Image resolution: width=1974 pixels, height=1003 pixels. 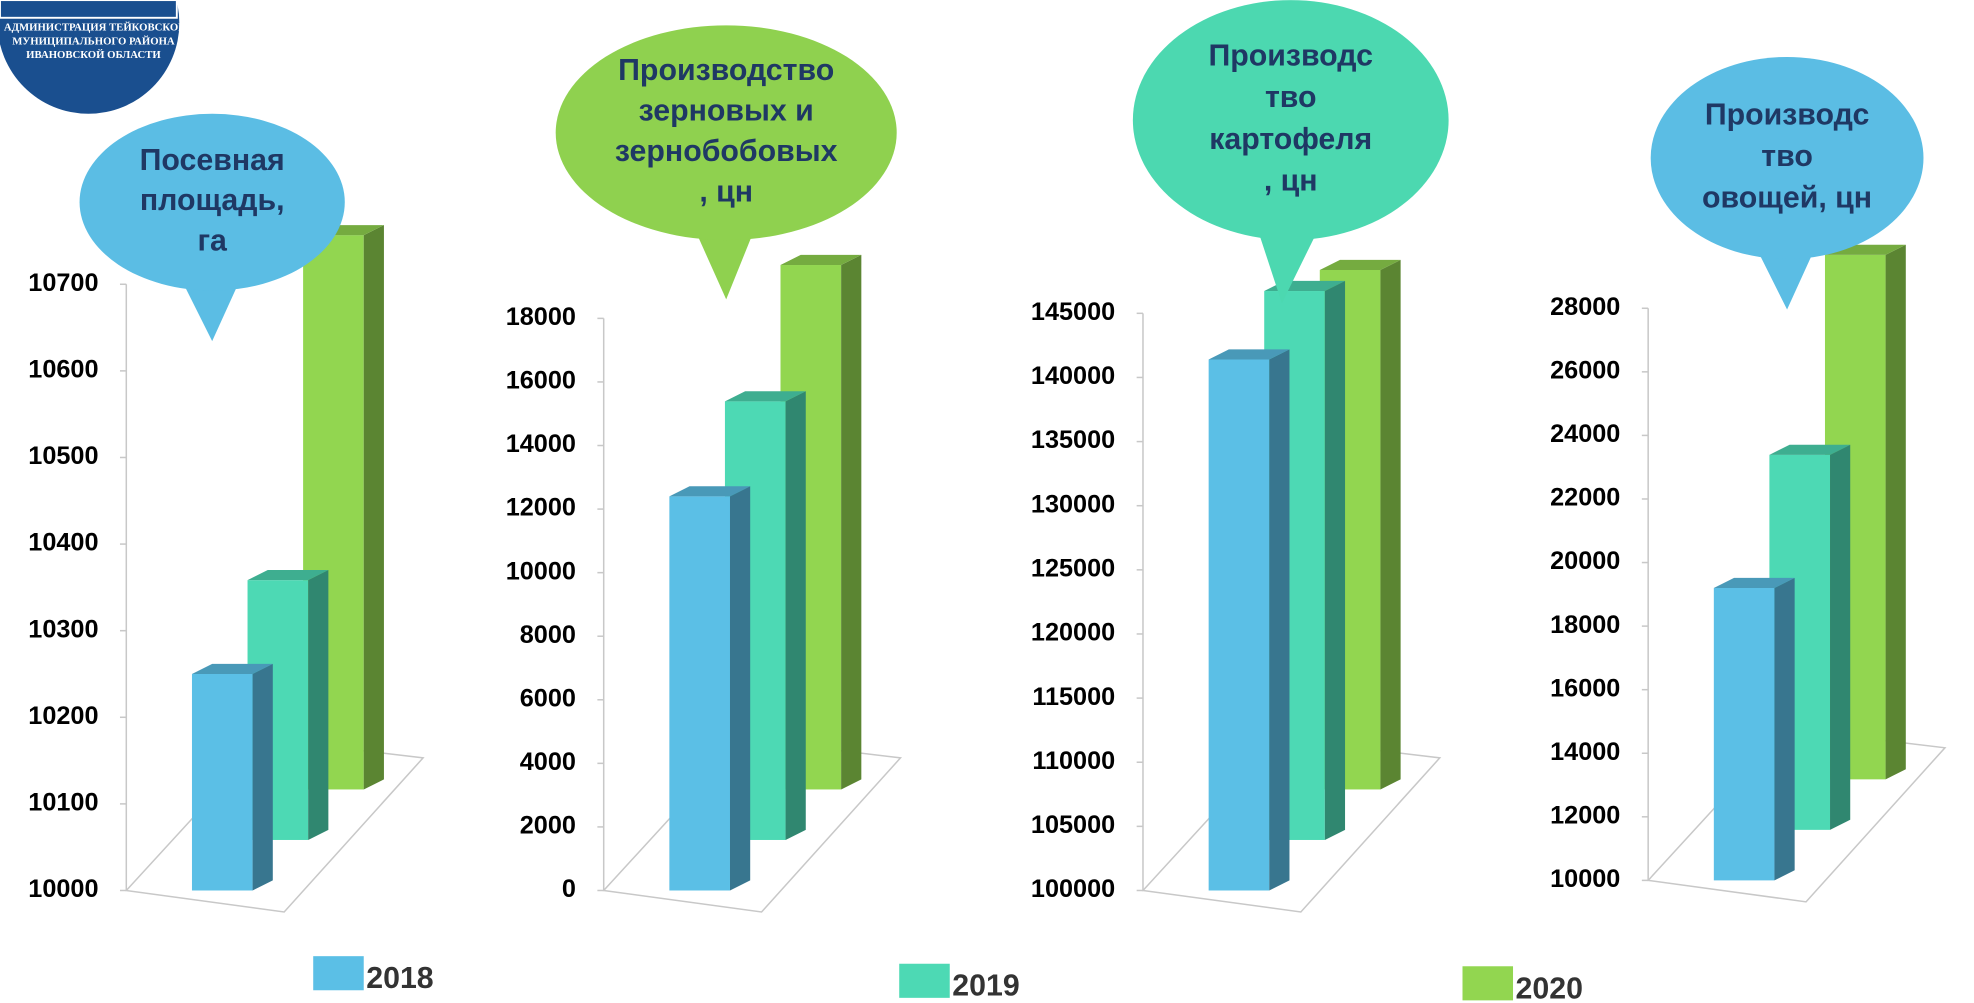 What do you see at coordinates (548, 635) in the screenshot?
I see `y-tick-label: 8000` at bounding box center [548, 635].